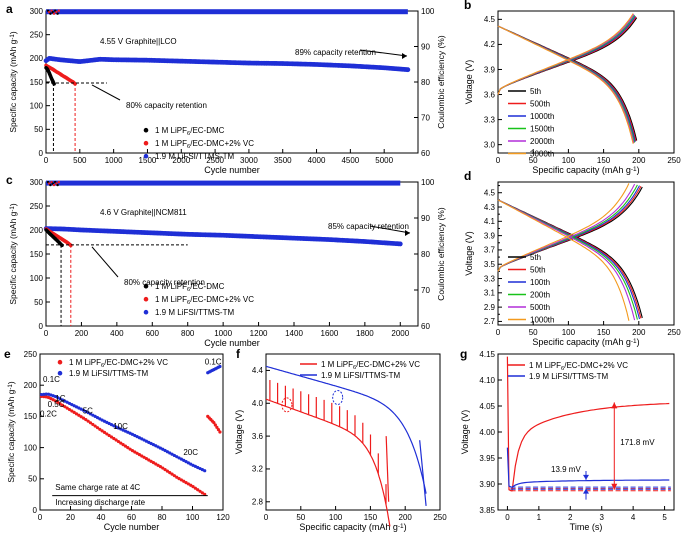 The image size is (683, 554). What do you see at coordinates (400, 333) in the screenshot?
I see `x-tick-label: 2000` at bounding box center [400, 333].